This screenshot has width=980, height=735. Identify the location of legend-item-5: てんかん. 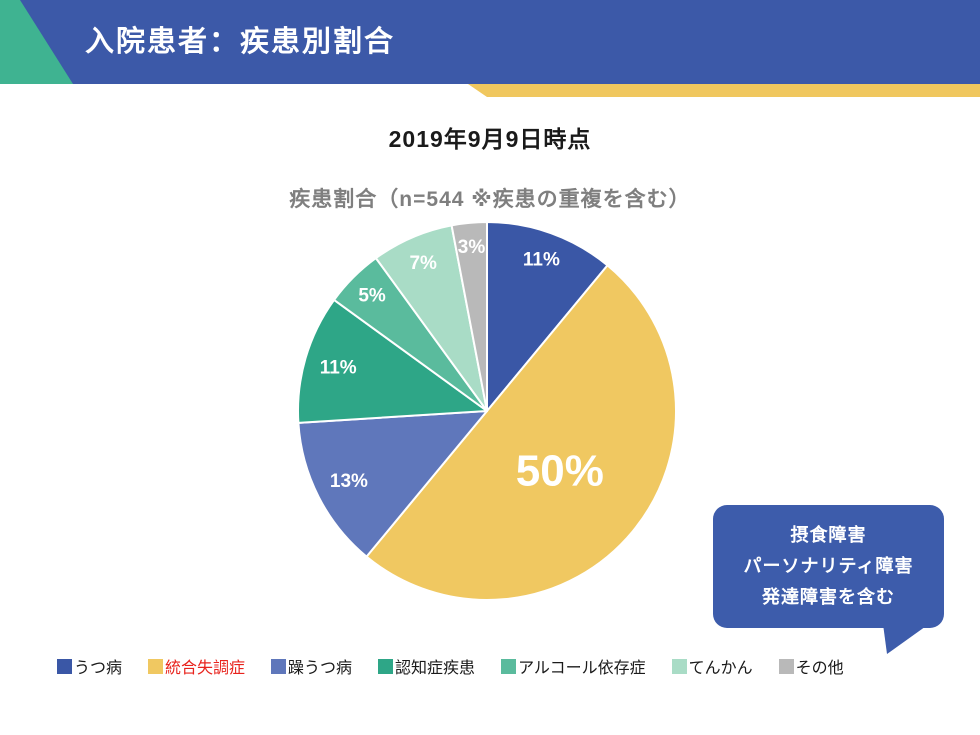
(712, 666).